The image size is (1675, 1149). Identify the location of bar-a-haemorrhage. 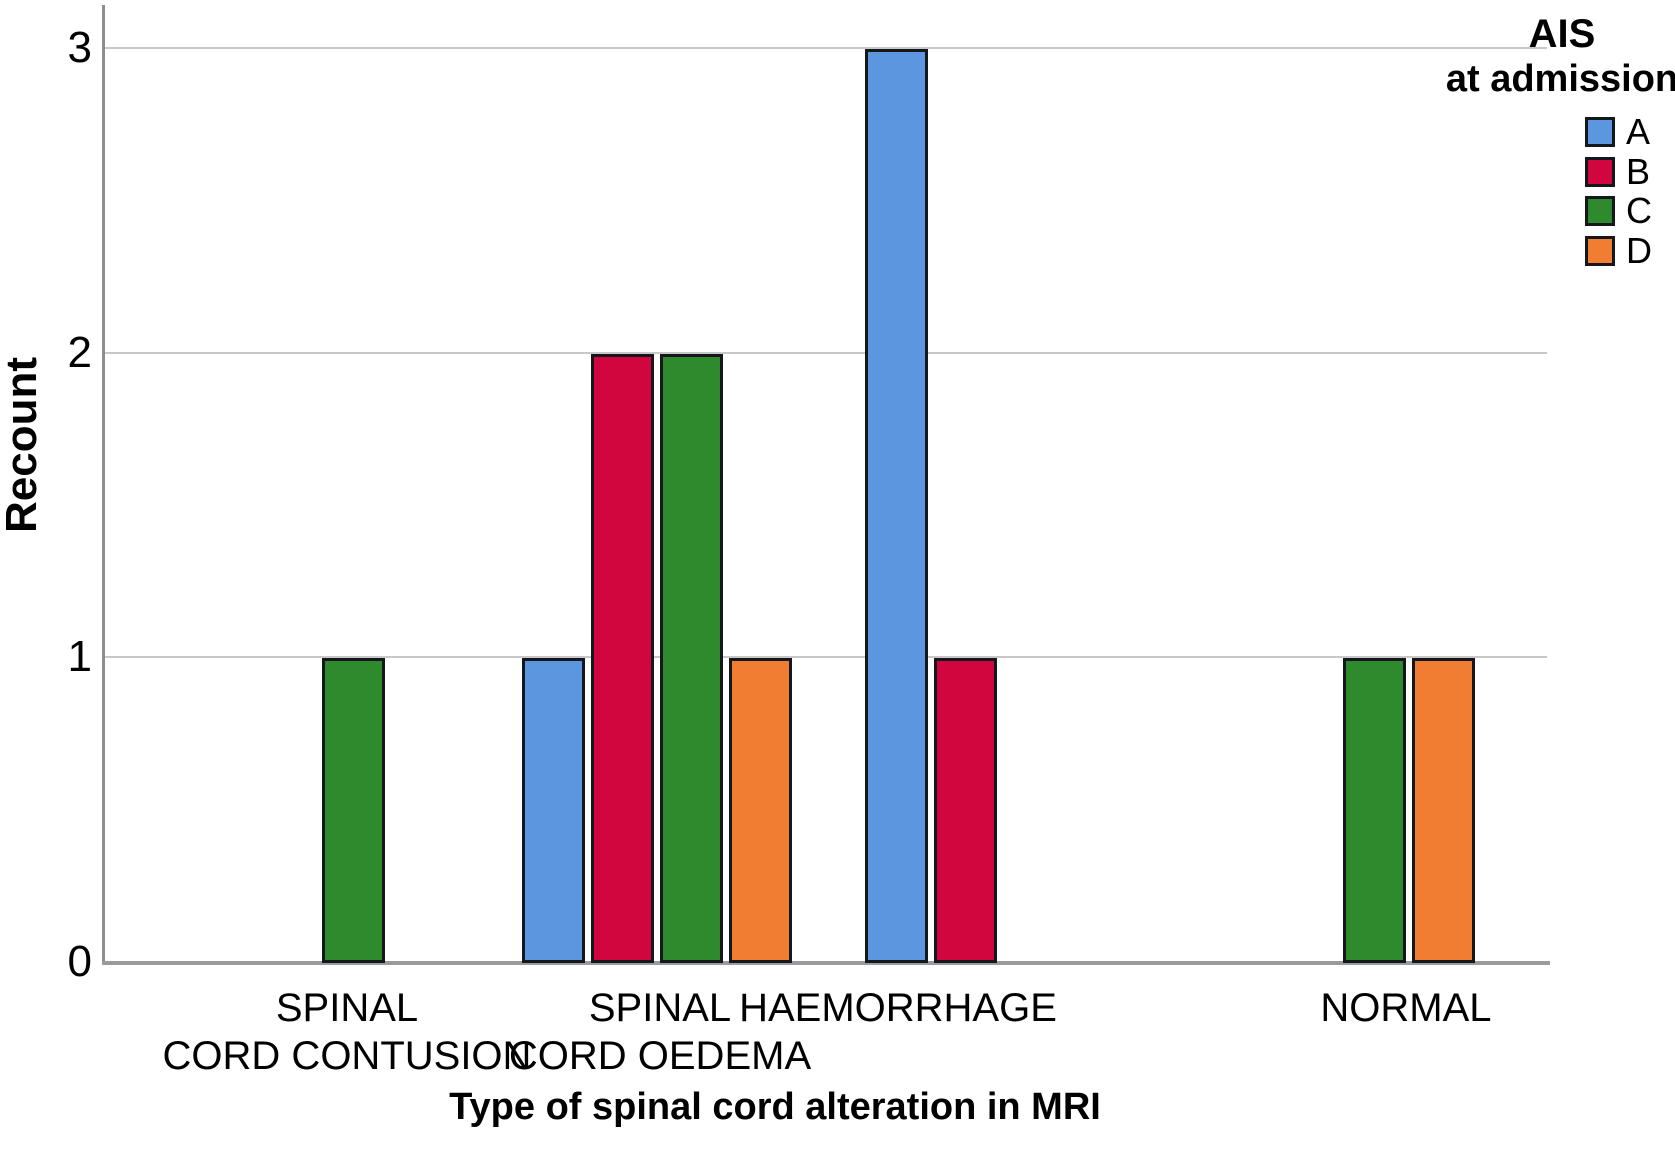
(896, 506).